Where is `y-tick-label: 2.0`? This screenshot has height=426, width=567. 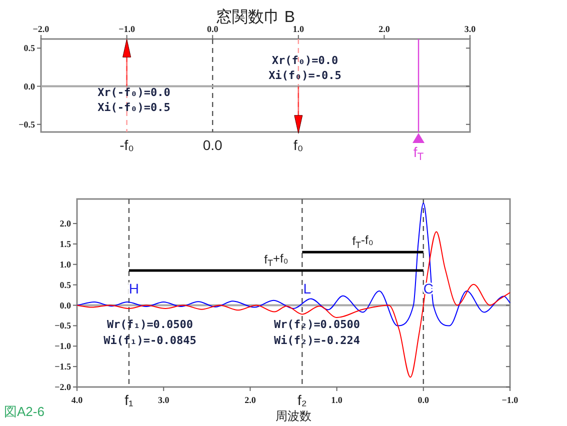
y-tick-label: 2.0 is located at coordinates (66, 223).